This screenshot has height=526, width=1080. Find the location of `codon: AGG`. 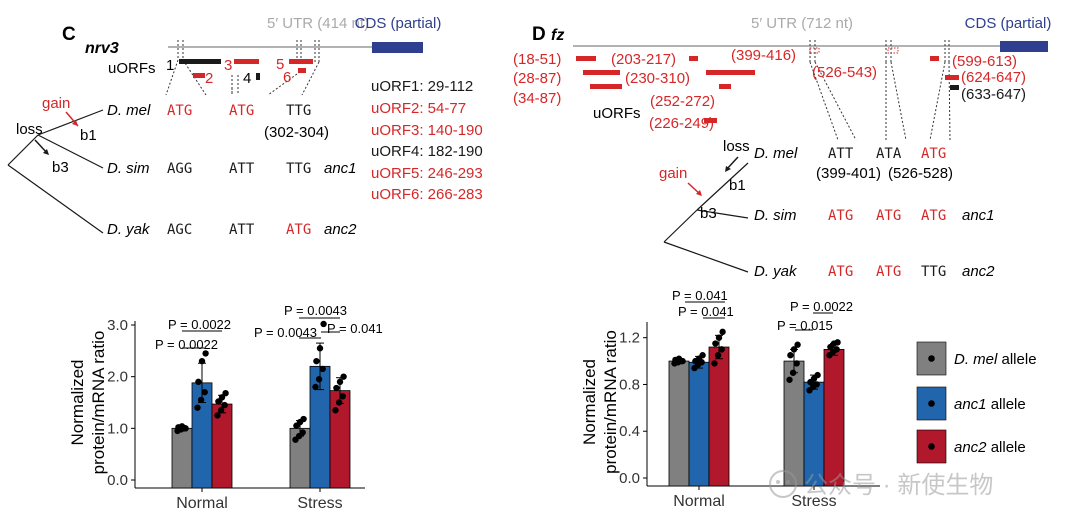

codon: AGG is located at coordinates (179, 169).